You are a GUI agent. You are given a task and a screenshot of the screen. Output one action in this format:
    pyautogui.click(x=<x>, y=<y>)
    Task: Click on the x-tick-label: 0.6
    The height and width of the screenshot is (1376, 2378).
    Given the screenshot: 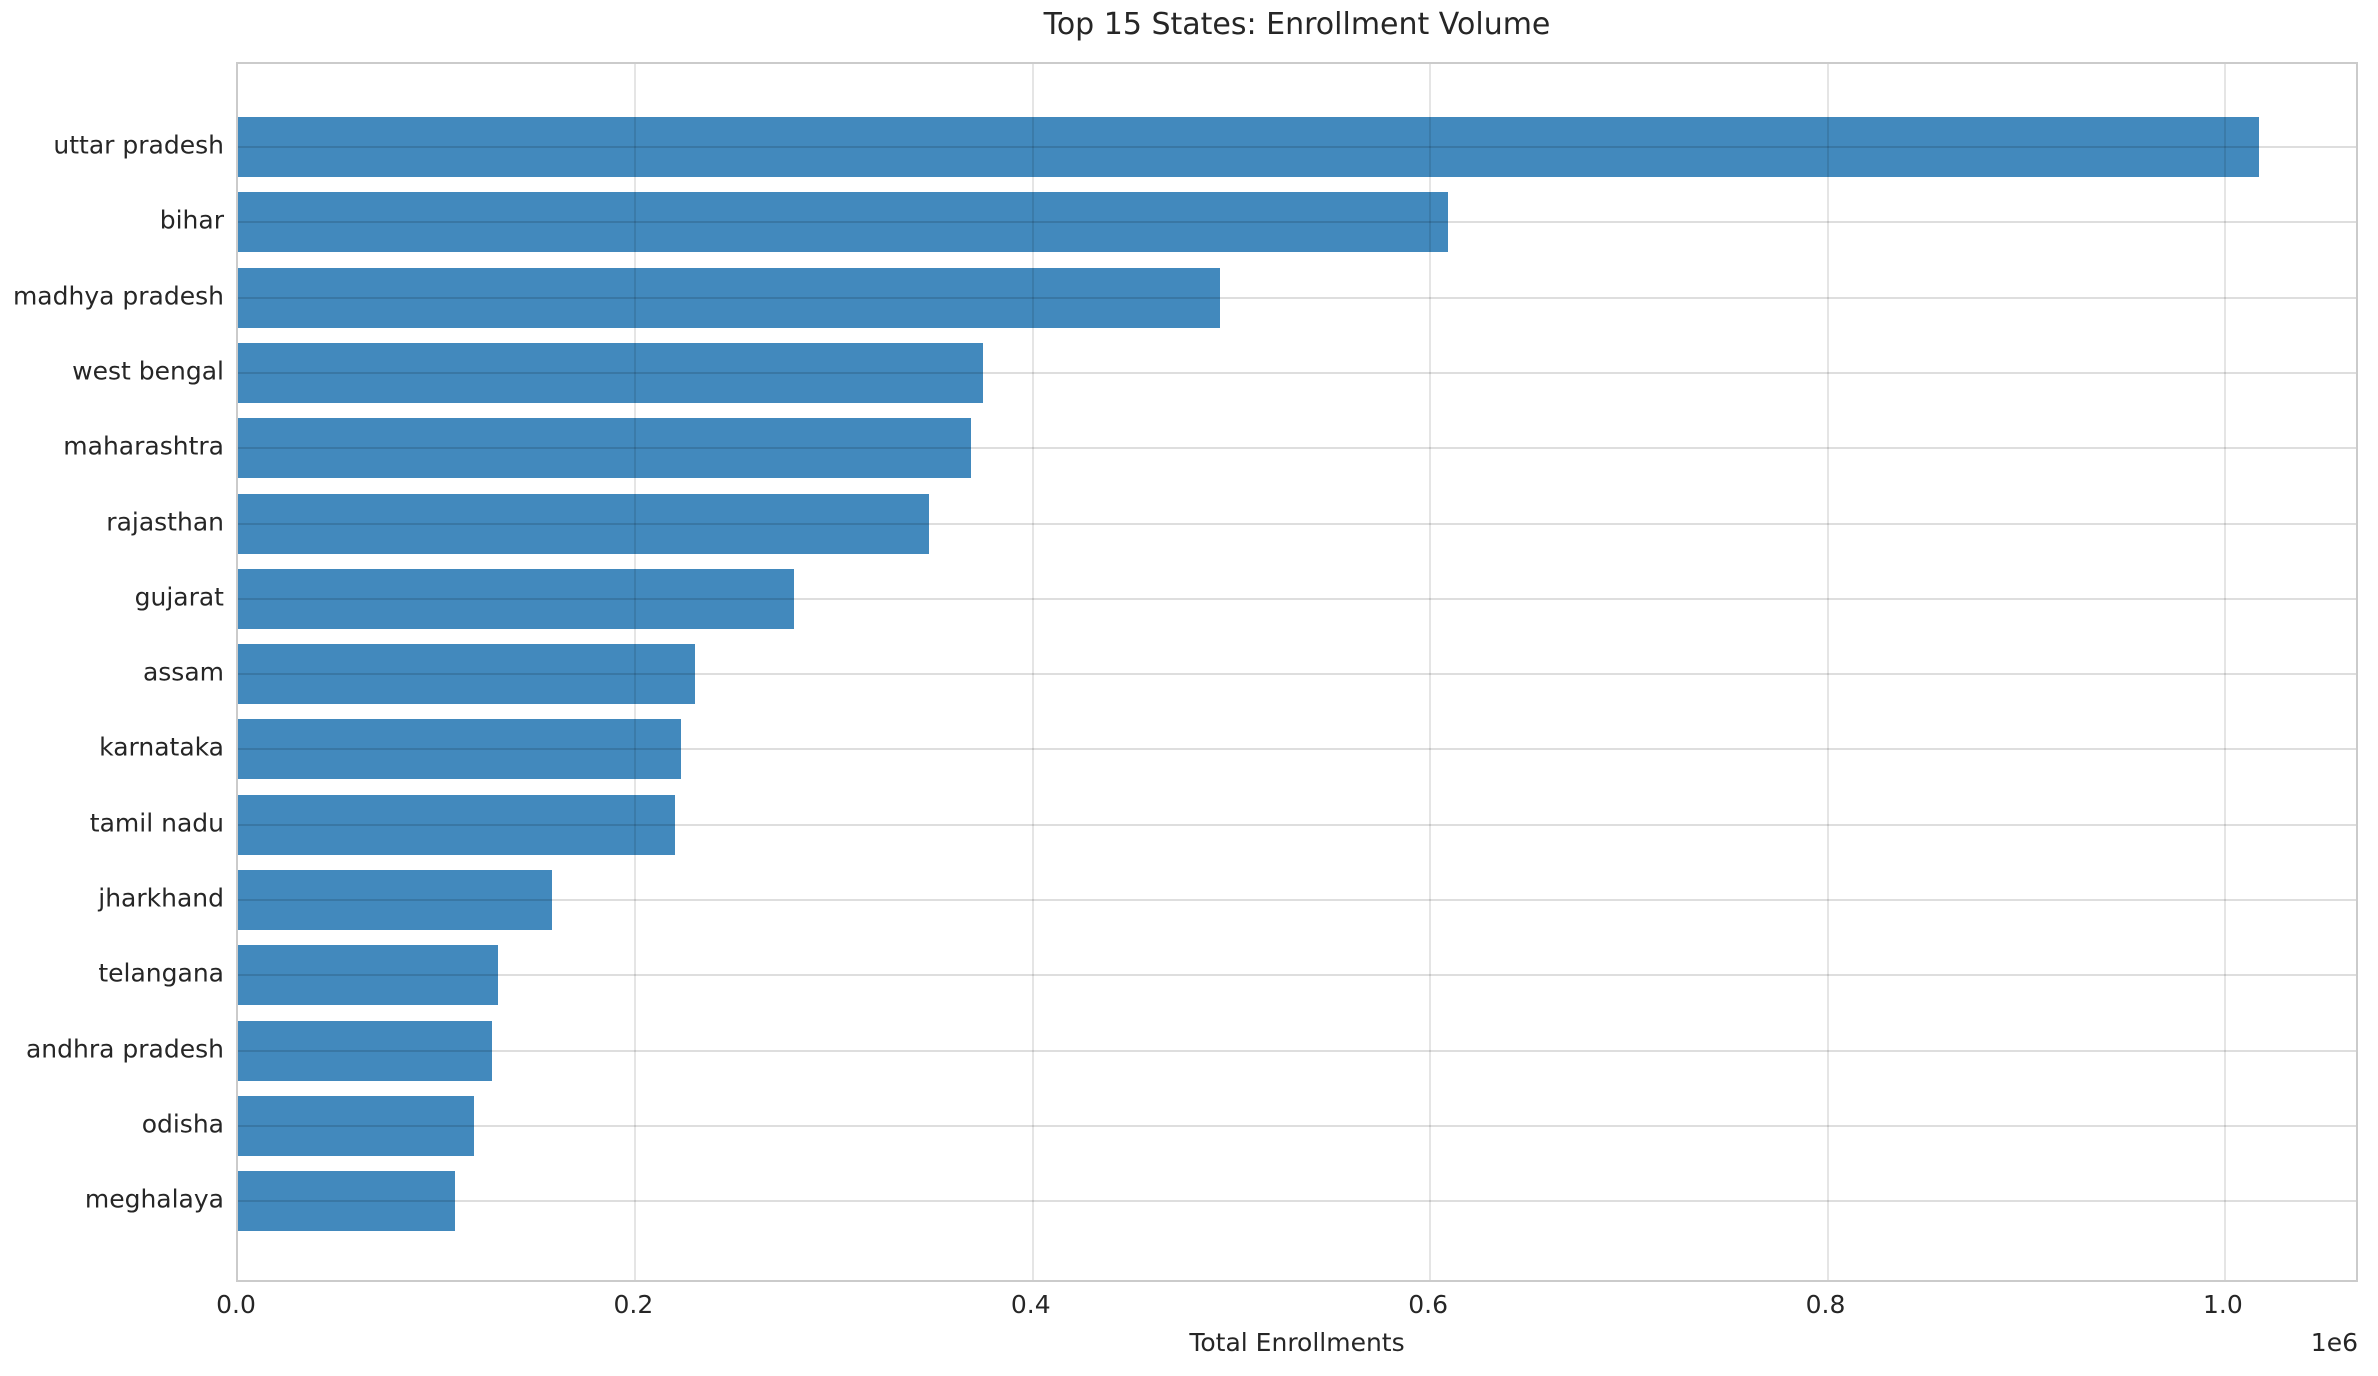 What is the action you would take?
    pyautogui.click(x=1428, y=1304)
    